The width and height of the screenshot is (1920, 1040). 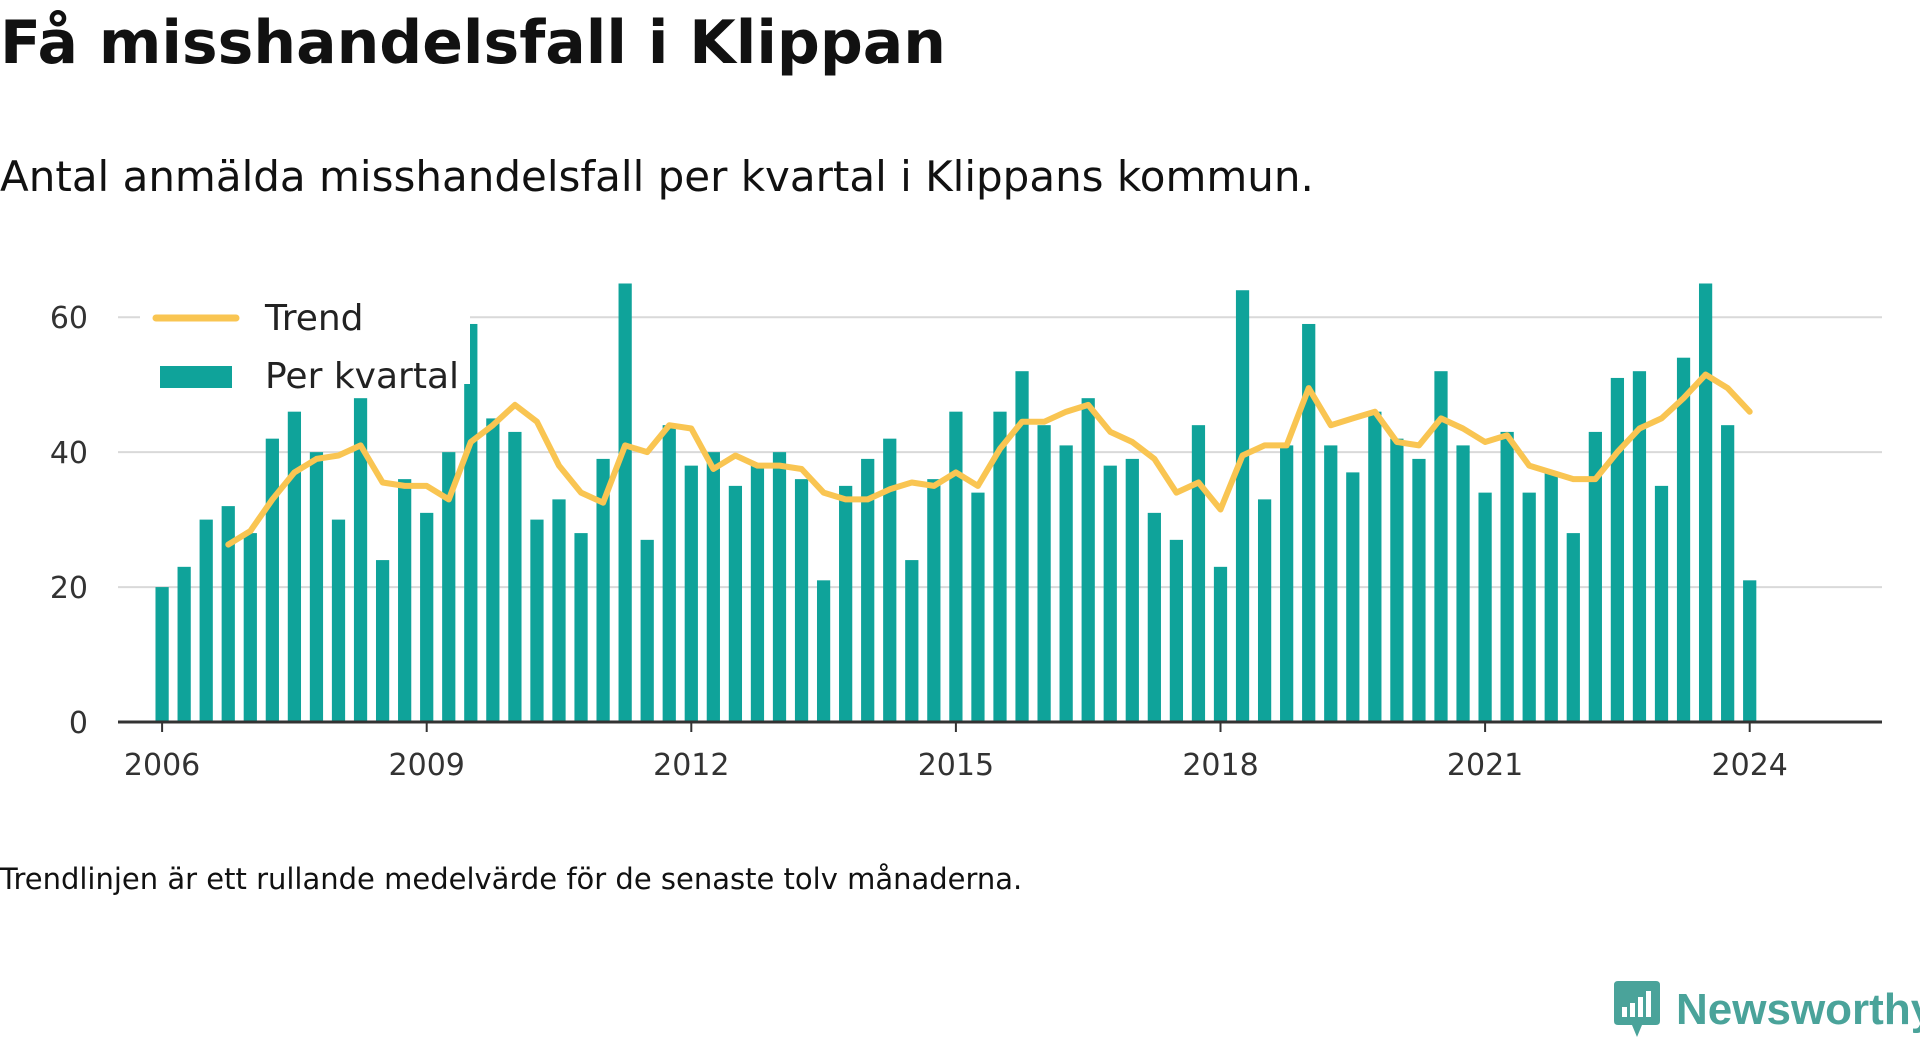 I want to click on legend: Trend Per kvartal, so click(x=305, y=336).